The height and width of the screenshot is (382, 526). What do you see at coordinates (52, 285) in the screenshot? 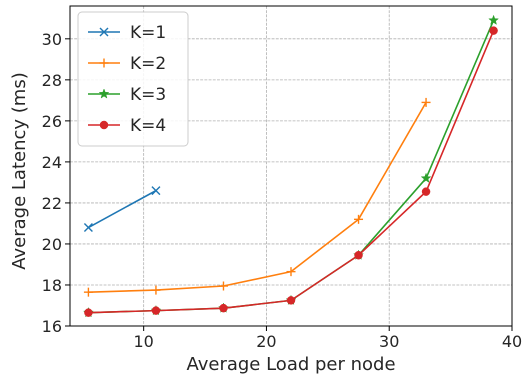
I see `y-tick-label: 18` at bounding box center [52, 285].